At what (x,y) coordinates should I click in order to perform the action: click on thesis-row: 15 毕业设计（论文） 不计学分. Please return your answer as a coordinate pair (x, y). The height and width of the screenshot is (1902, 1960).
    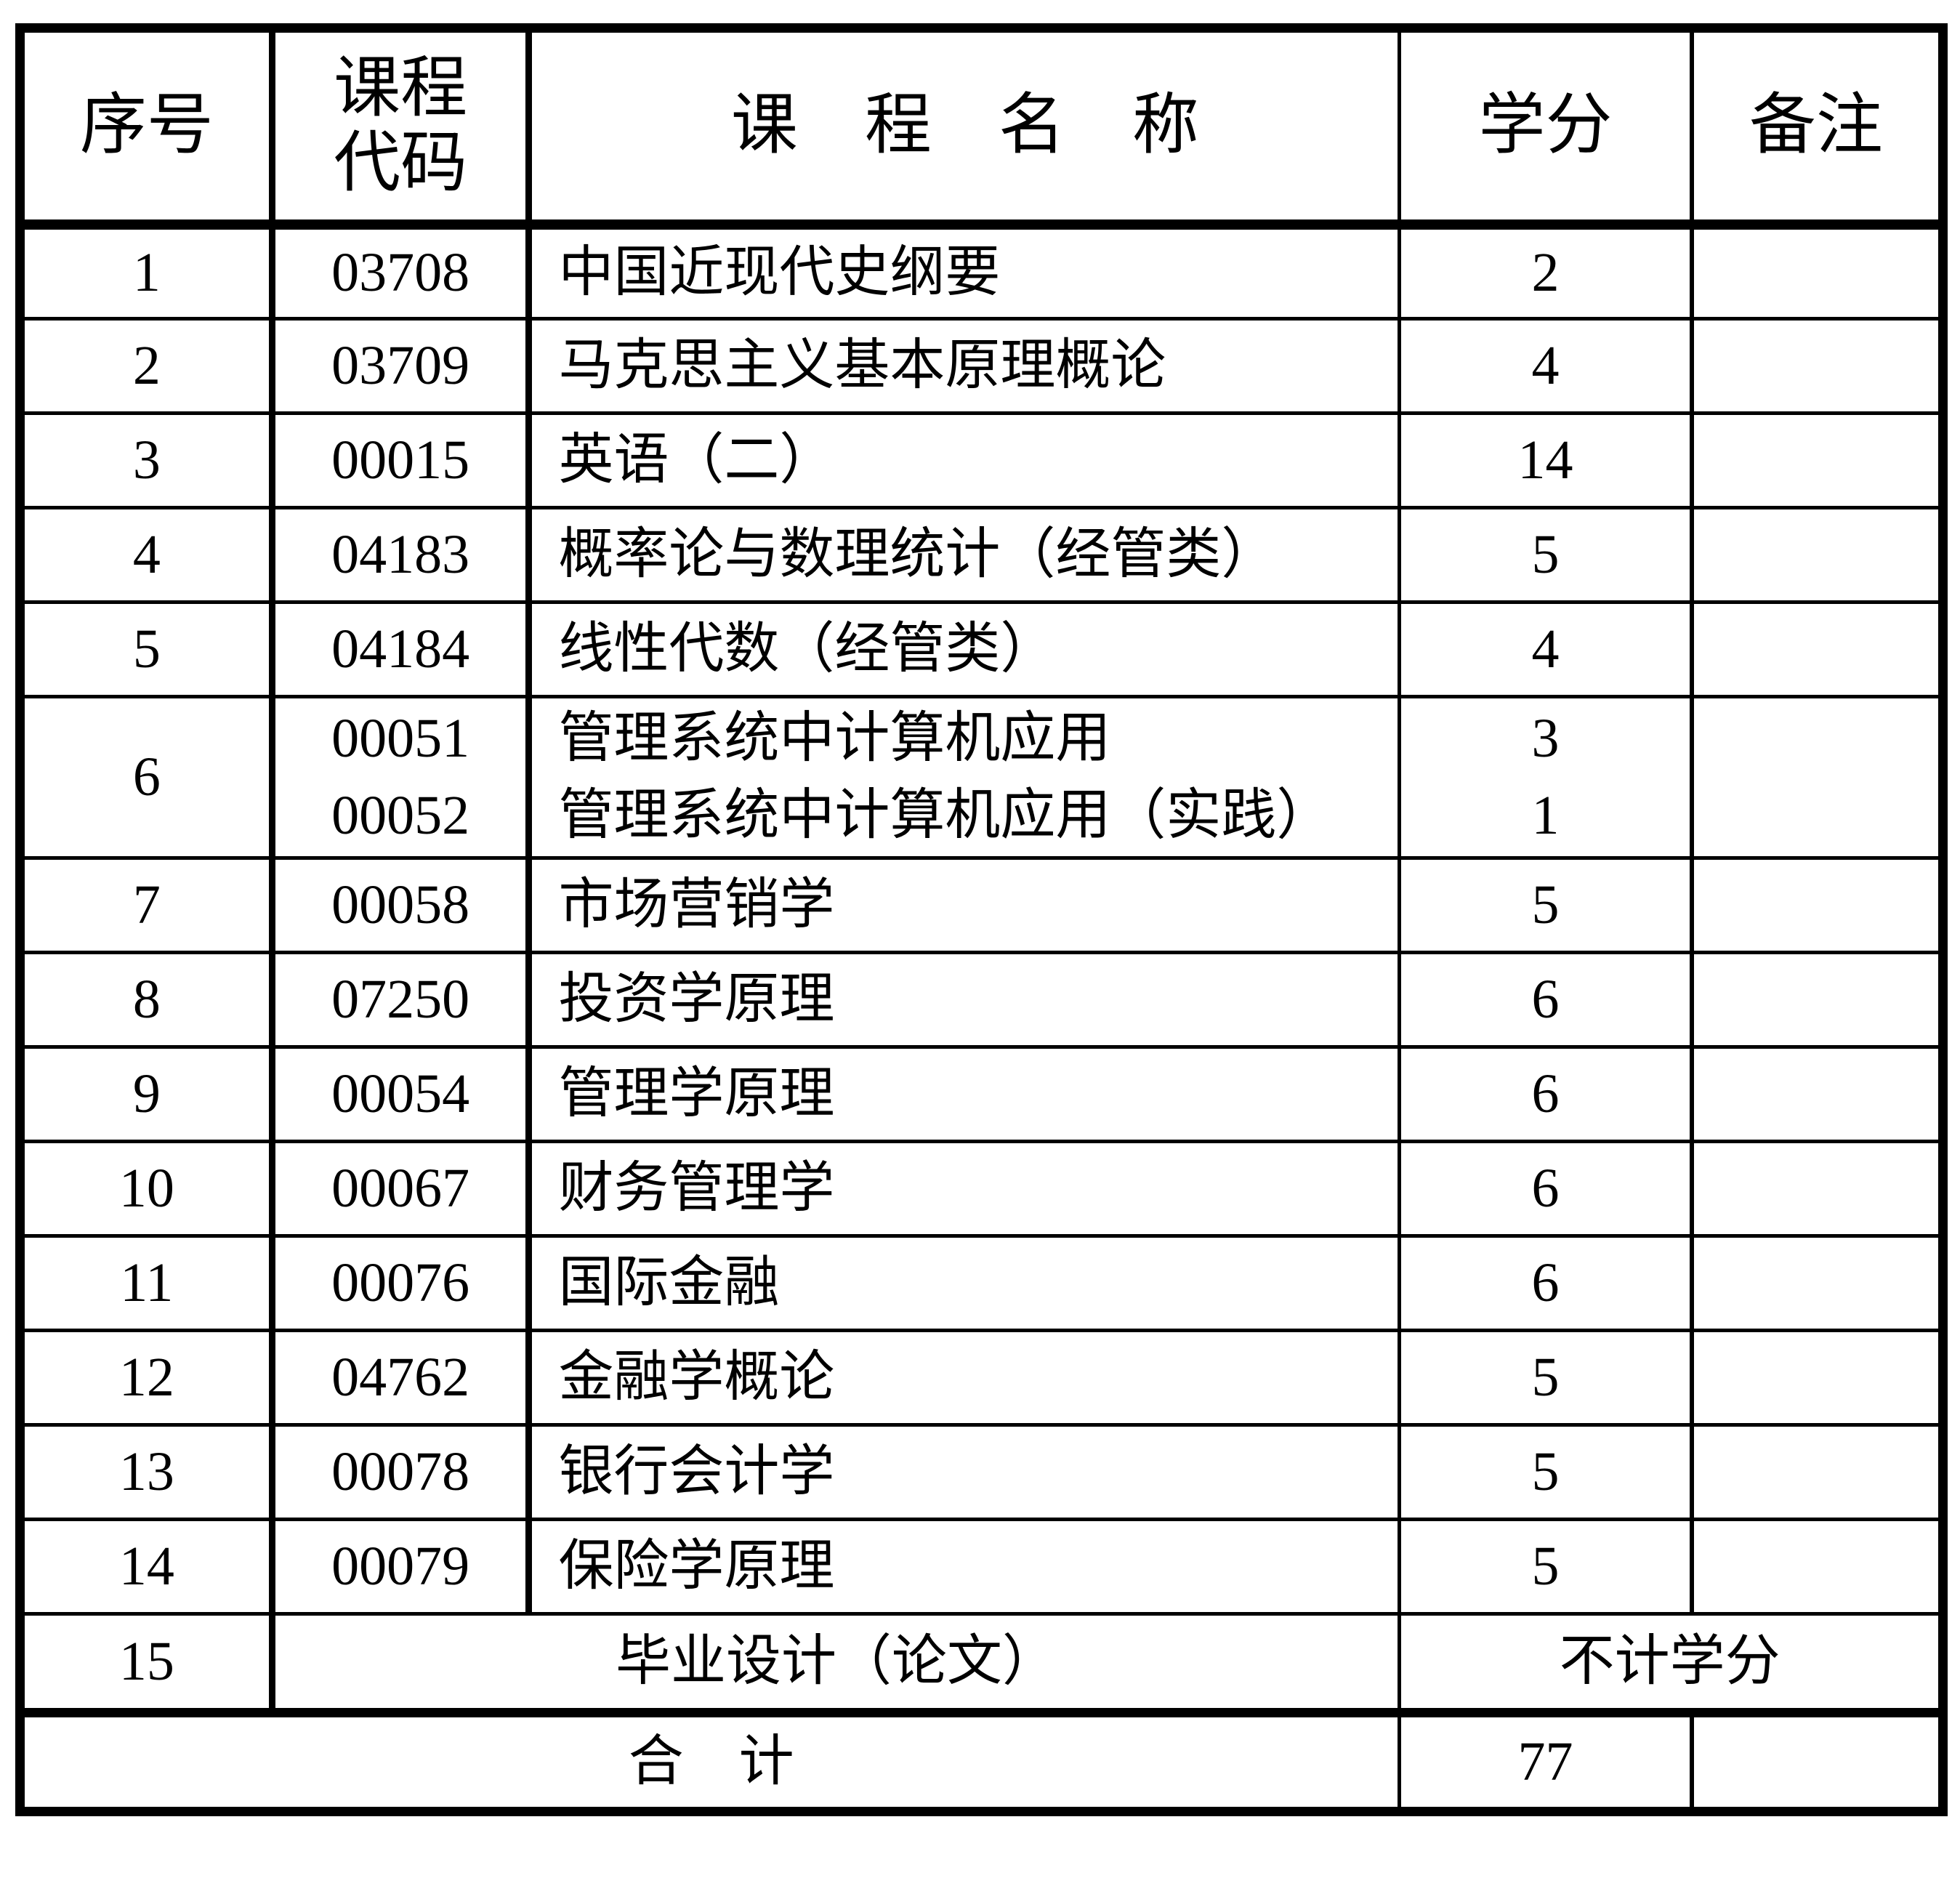
    Looking at the image, I should click on (981, 1665).